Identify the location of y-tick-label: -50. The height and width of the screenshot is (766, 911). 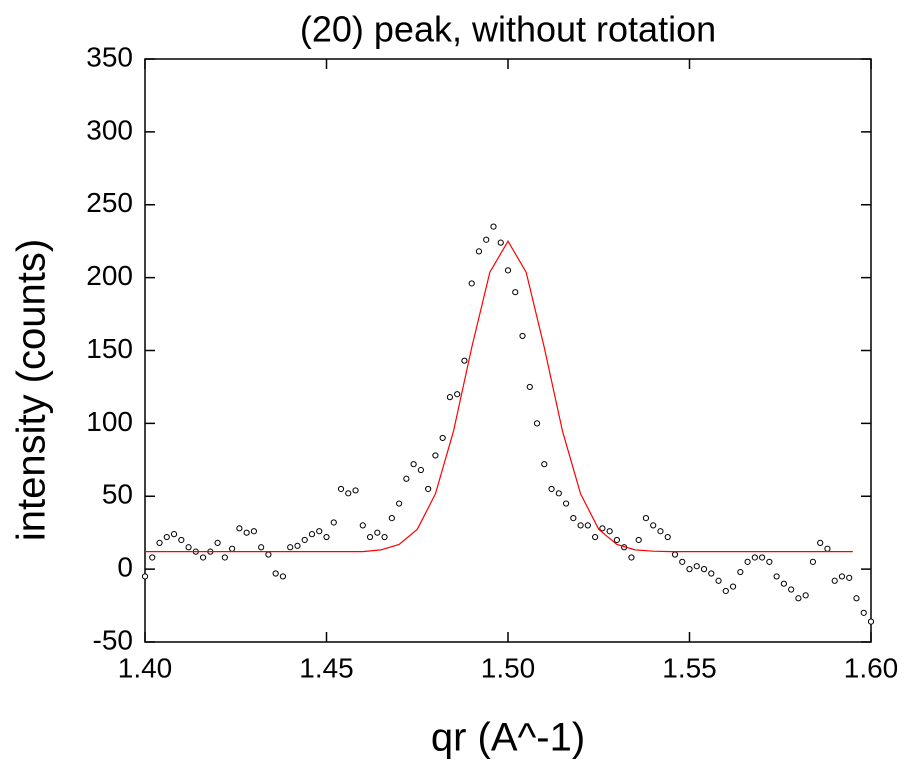
(113, 639).